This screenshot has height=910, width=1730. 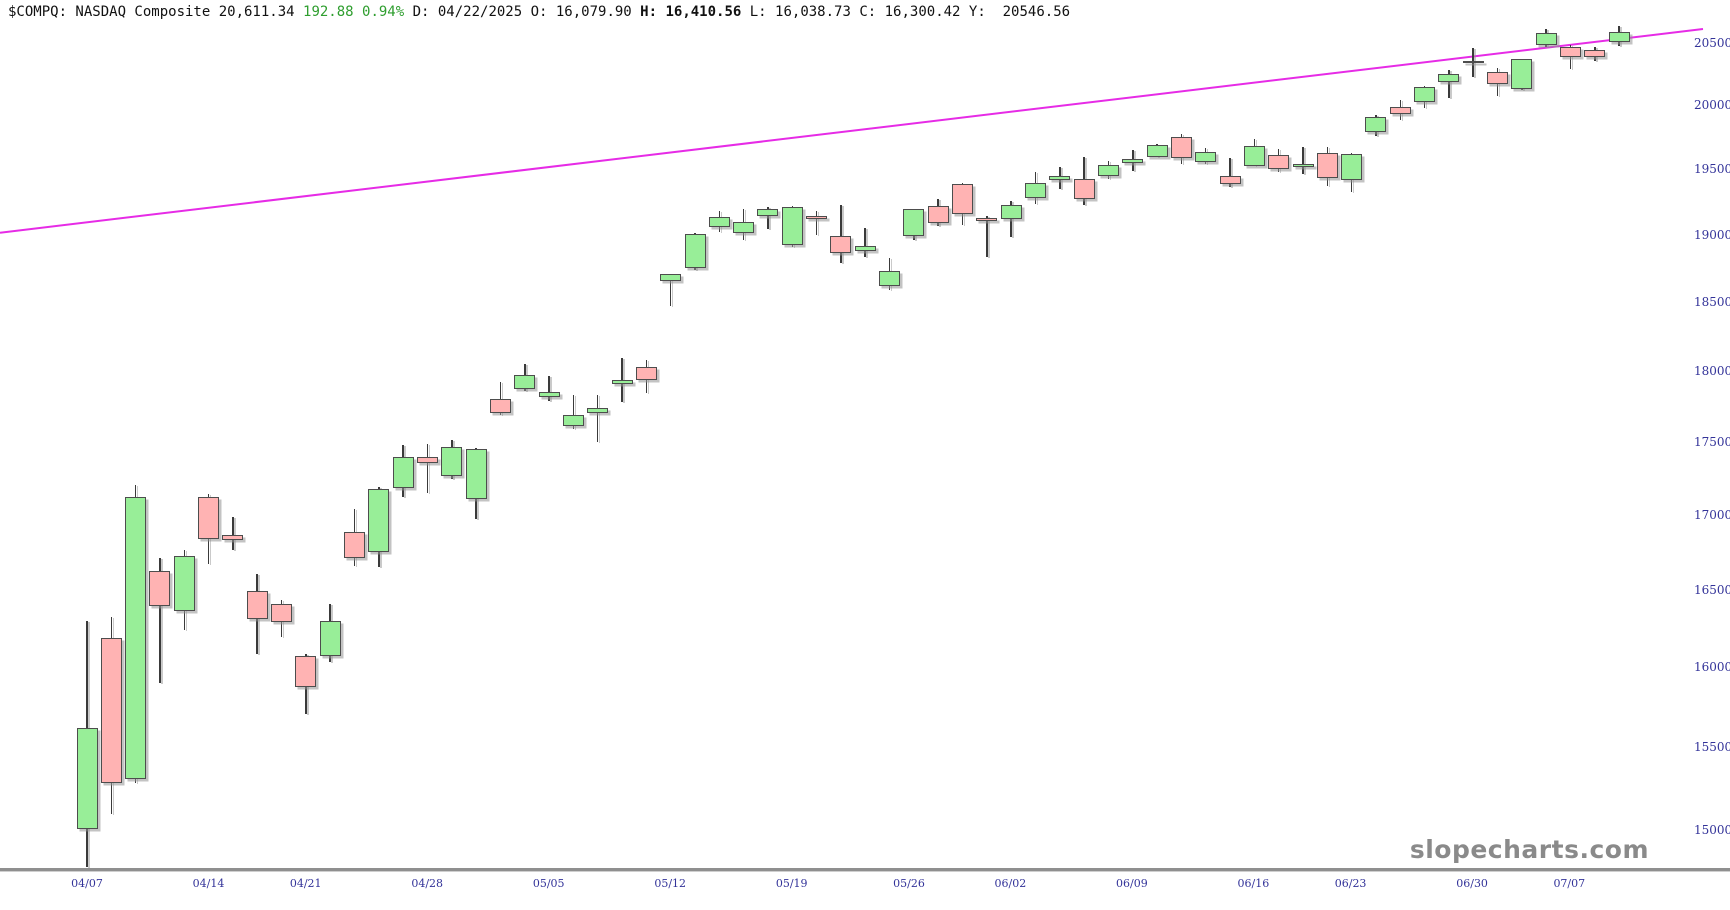 I want to click on hover-high: H: 16,410.56, so click(x=691, y=12).